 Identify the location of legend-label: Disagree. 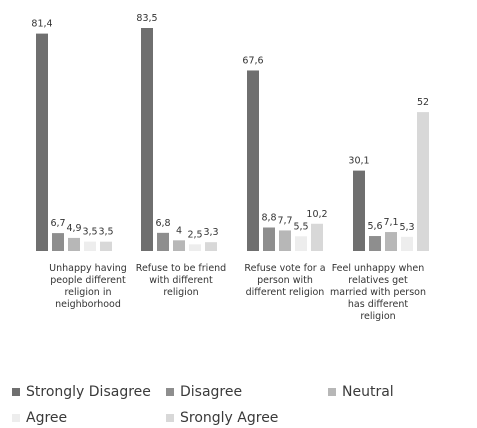
(211, 392).